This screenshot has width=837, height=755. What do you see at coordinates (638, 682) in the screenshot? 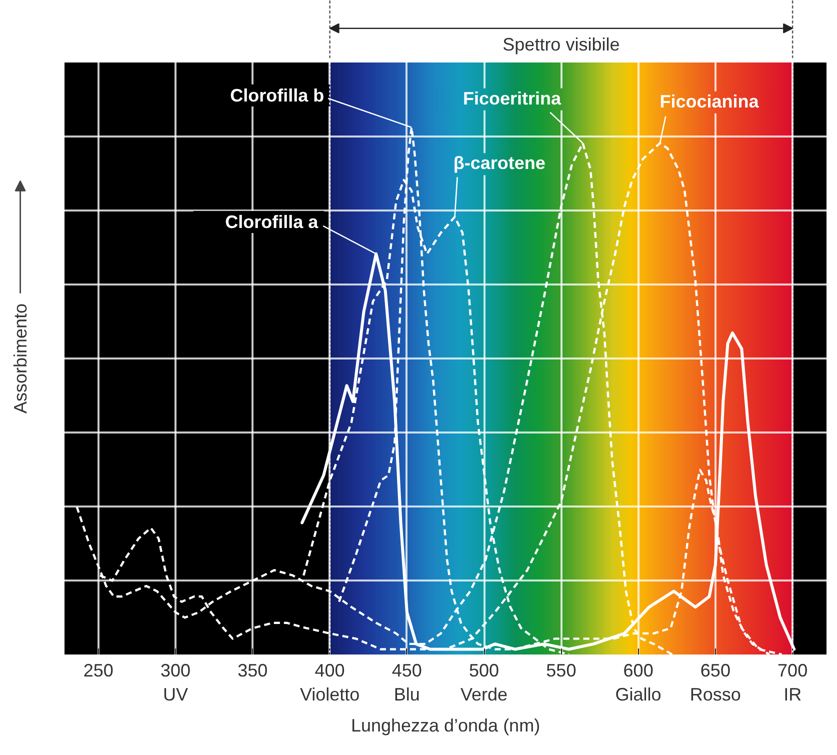
I see `x-tick-label: 600 Giallo` at bounding box center [638, 682].